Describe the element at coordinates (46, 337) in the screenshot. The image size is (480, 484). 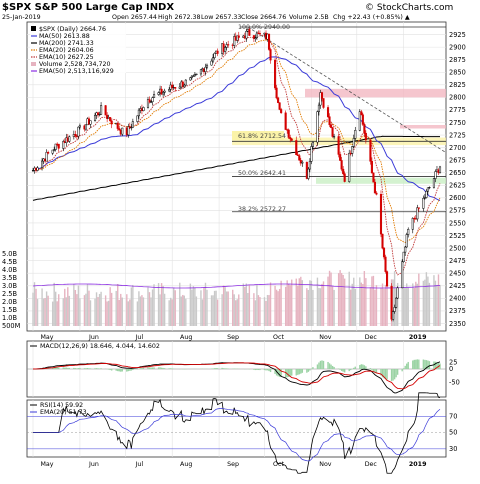
I see `month-label-May: May` at that location.